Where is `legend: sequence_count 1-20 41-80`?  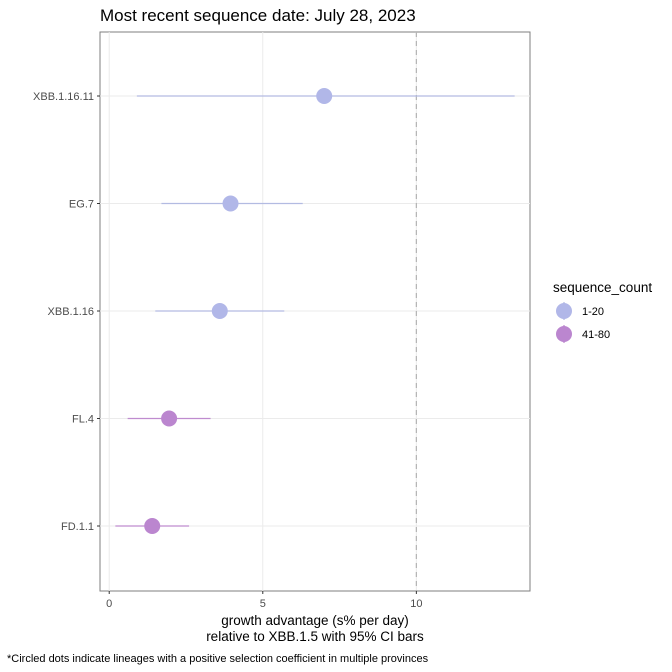
legend: sequence_count 1-20 41-80 is located at coordinates (602, 311).